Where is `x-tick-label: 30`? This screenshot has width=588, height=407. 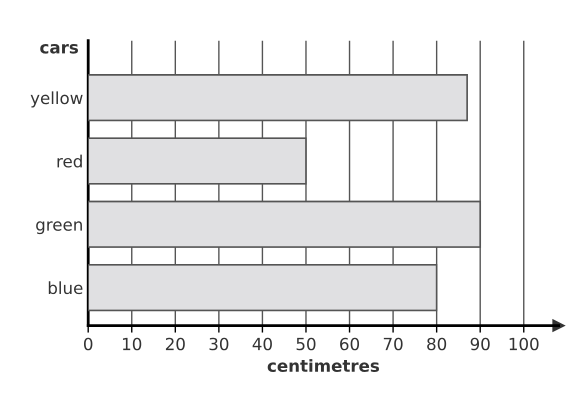
x-tick-label: 30 is located at coordinates (219, 344).